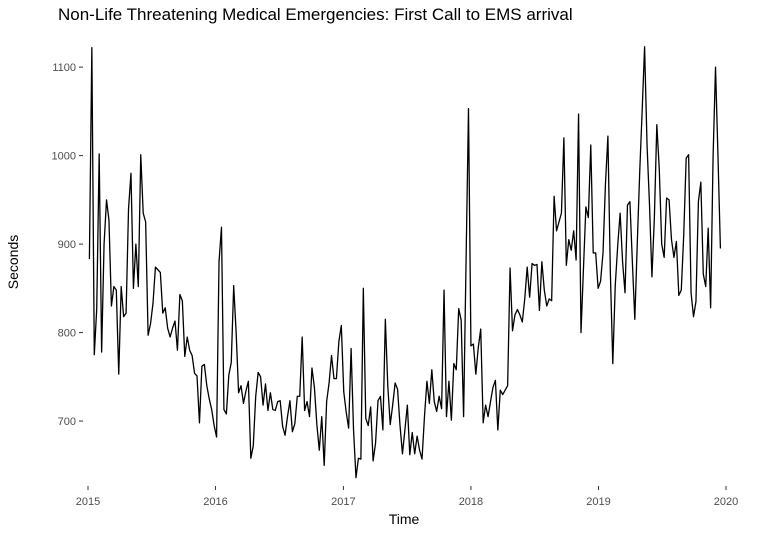 The height and width of the screenshot is (533, 759). What do you see at coordinates (64, 68) in the screenshot?
I see `y-tick-label: 1100` at bounding box center [64, 68].